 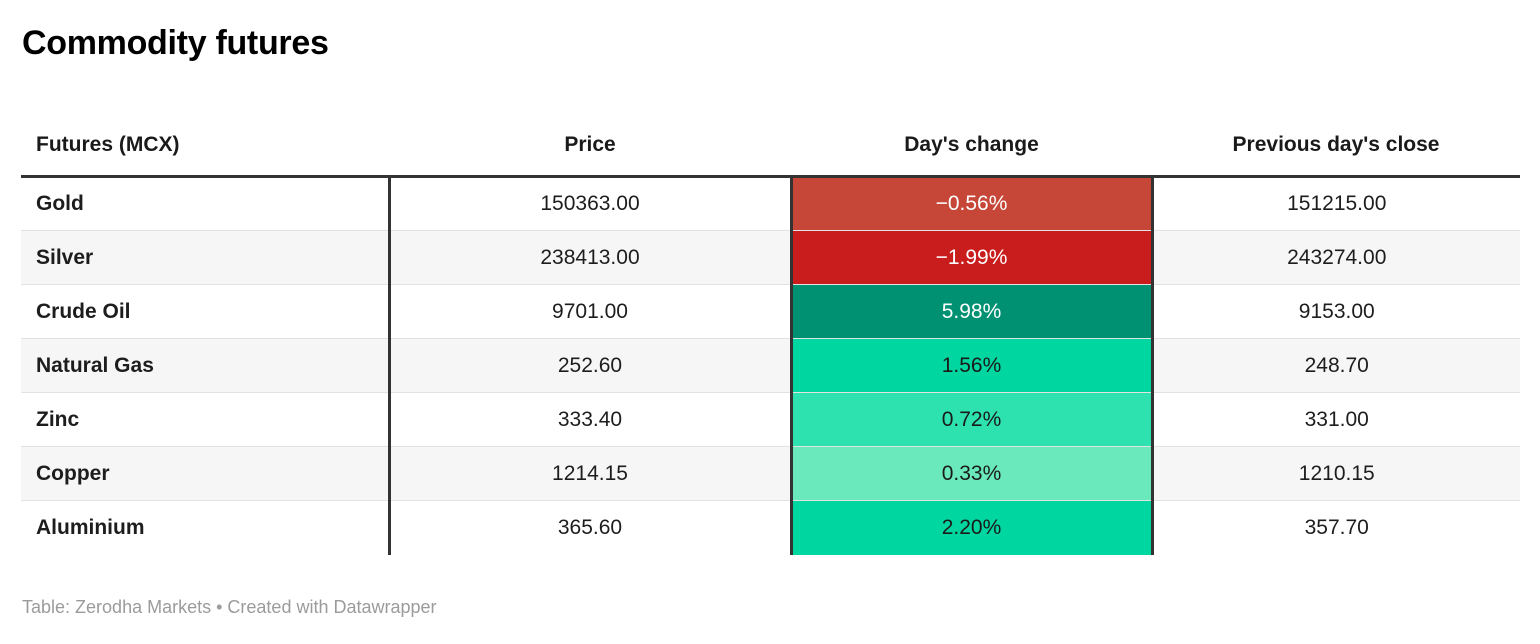 I want to click on footer-datawrapper-link: Datawrapper, so click(x=385, y=606).